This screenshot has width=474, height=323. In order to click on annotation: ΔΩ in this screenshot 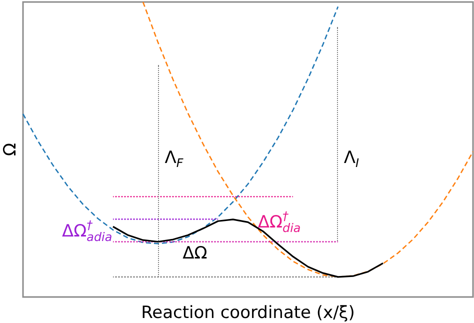, I will do `click(195, 254)`.